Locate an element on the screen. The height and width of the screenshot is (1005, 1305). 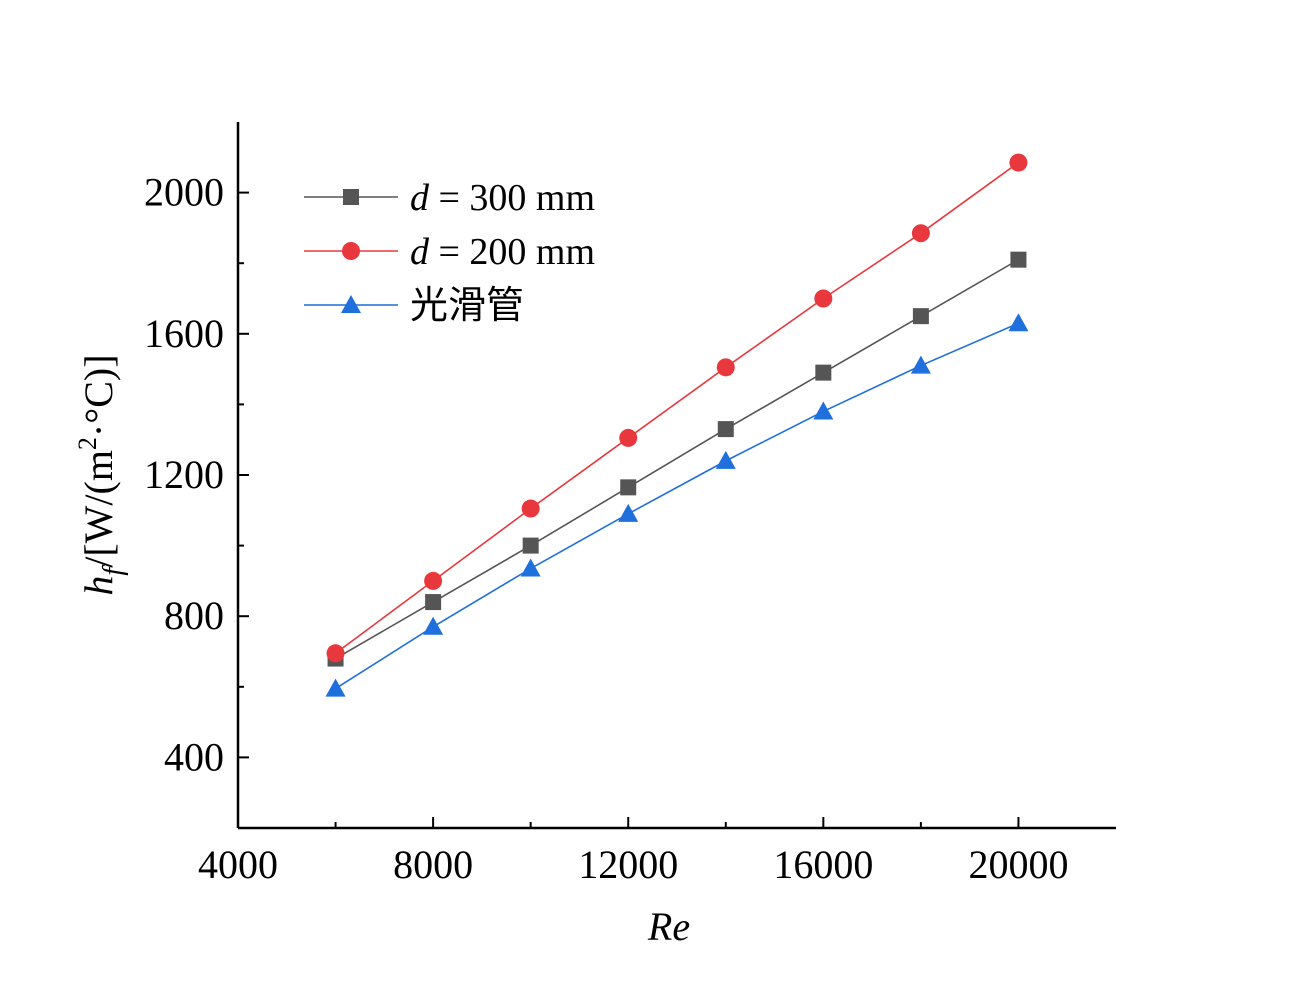
x-tick-label: 20000 is located at coordinates (1018, 864).